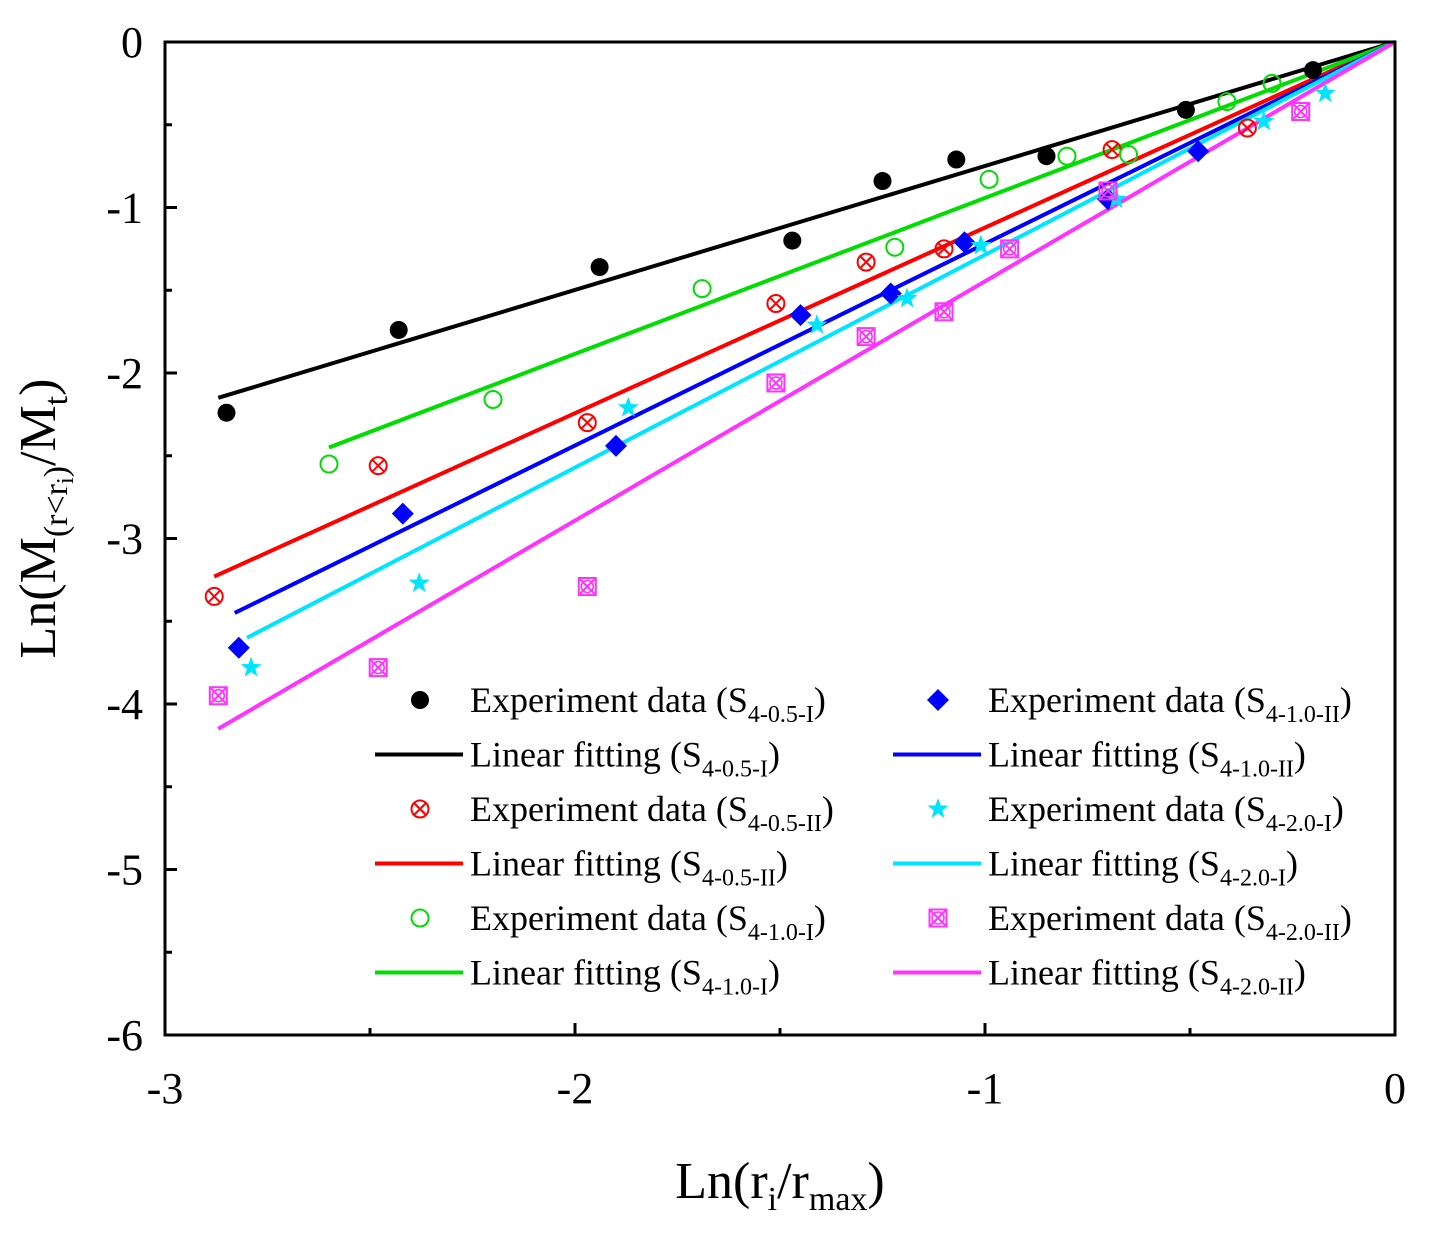  I want to click on legend-item-s2-points: Experiment data (S4-0.5-II), so click(622, 813).